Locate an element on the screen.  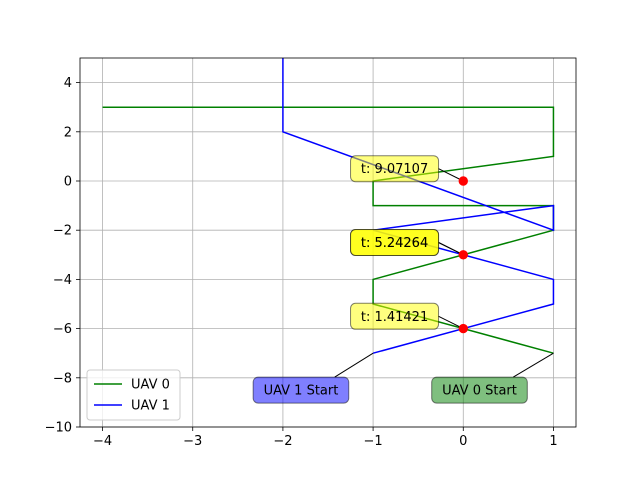
legend: UAV 0 UAV 1 is located at coordinates (133, 395).